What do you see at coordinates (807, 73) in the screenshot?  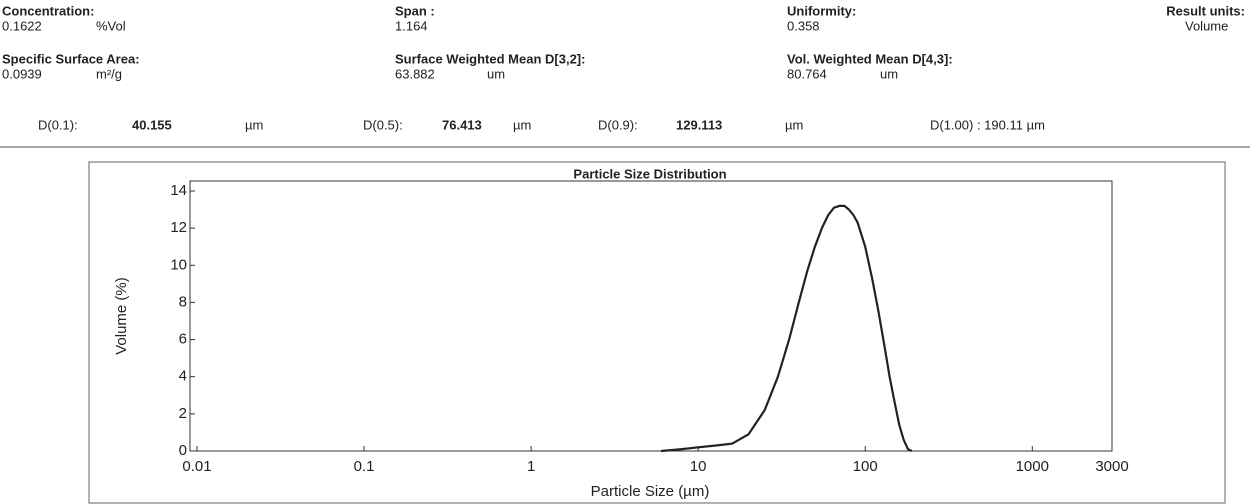 I see `field-value: 80.764` at bounding box center [807, 73].